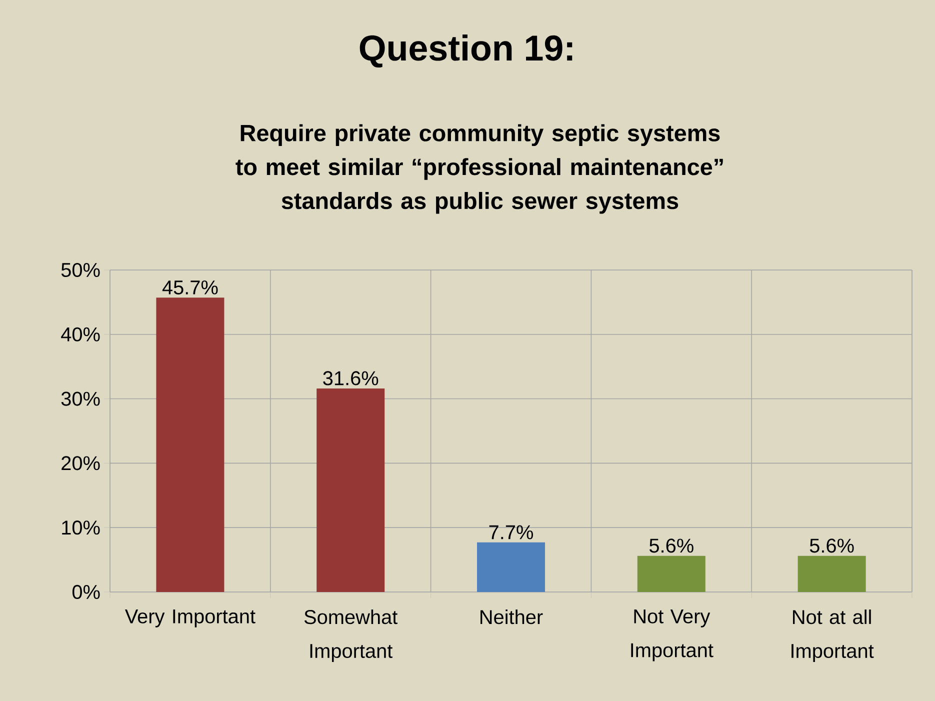  I want to click on y-tick-label: 30%, so click(80, 399).